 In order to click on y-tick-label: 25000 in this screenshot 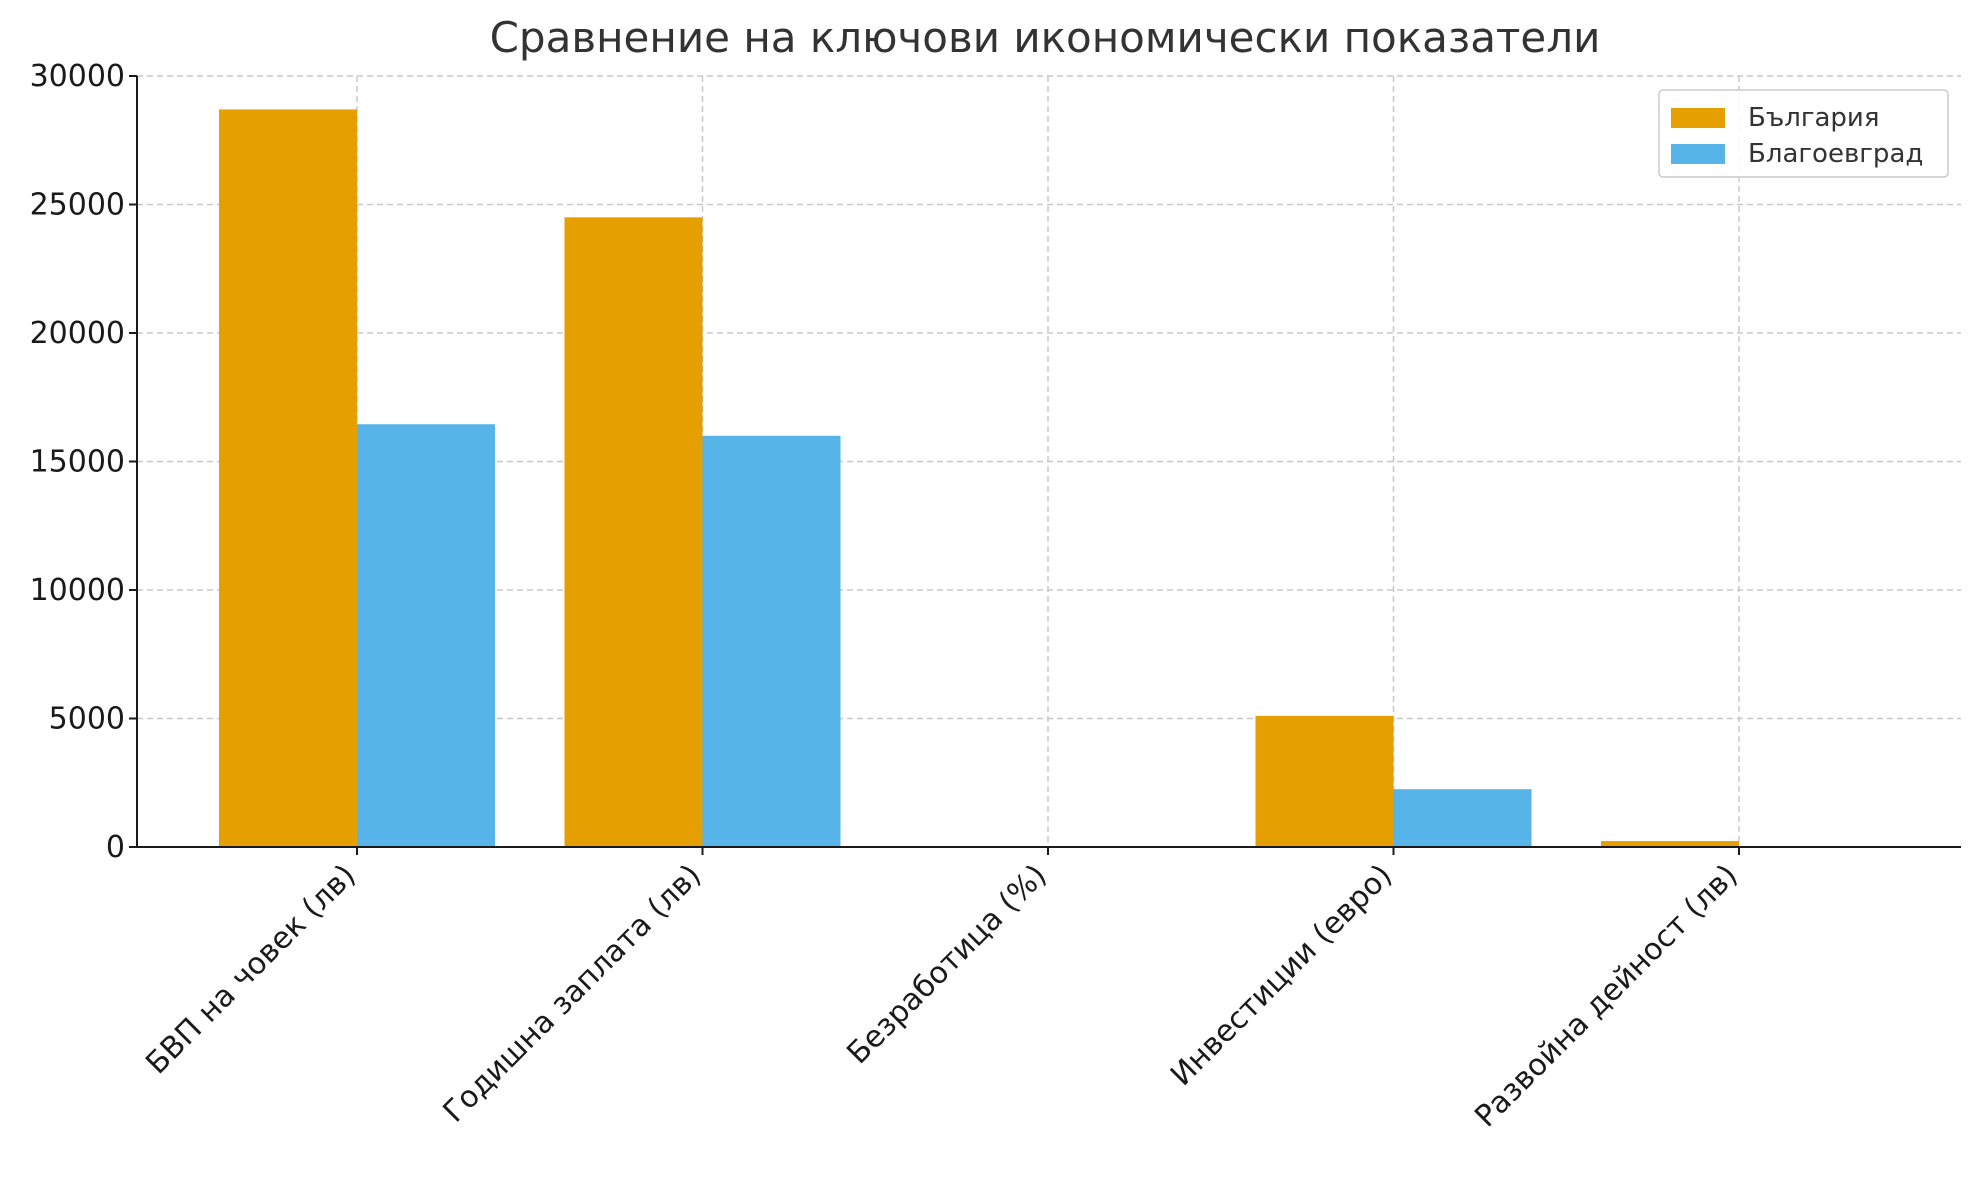, I will do `click(77, 205)`.